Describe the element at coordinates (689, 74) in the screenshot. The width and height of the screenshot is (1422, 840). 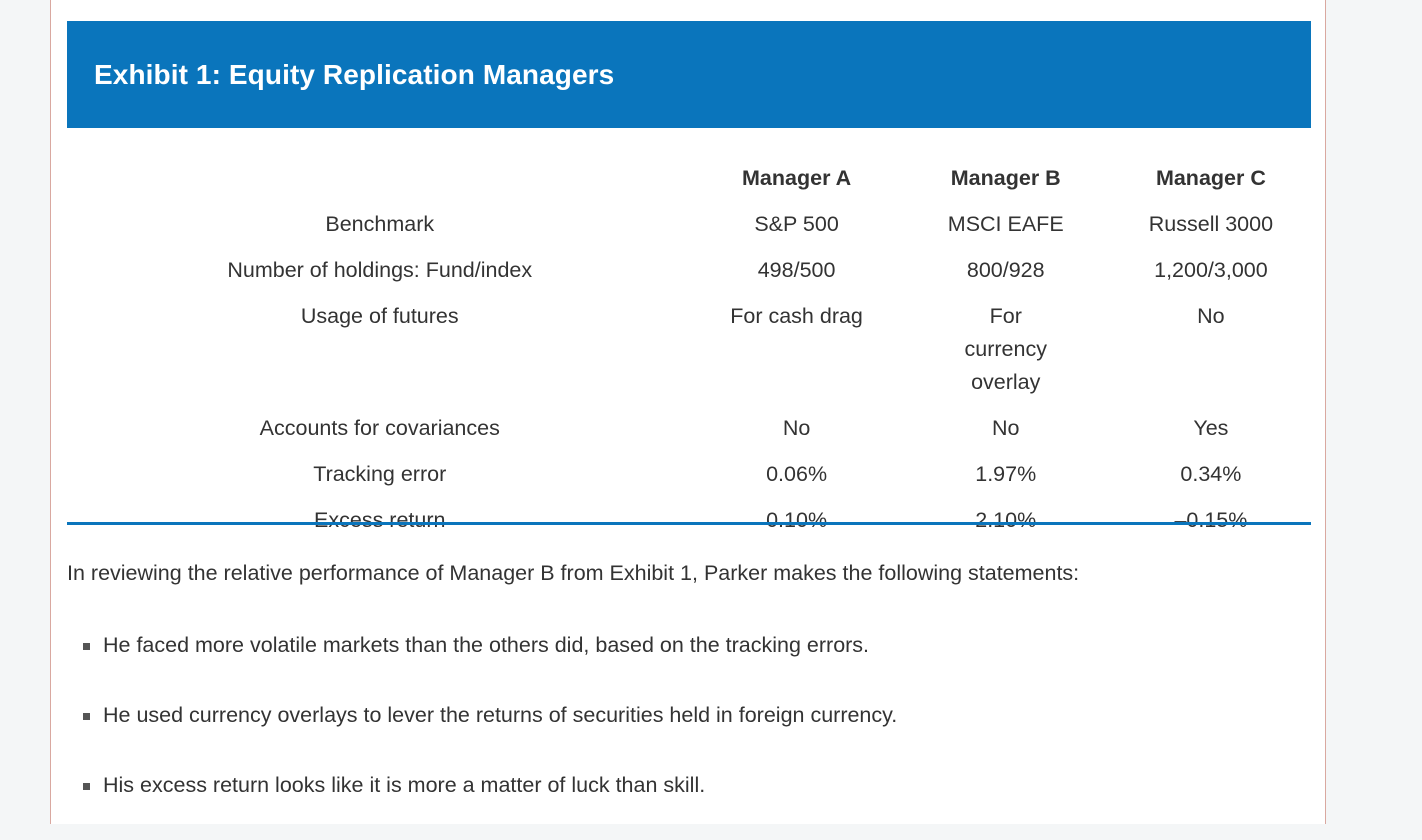
I see `exhibit-header: Exhibit 1: Equity Replication Managers` at that location.